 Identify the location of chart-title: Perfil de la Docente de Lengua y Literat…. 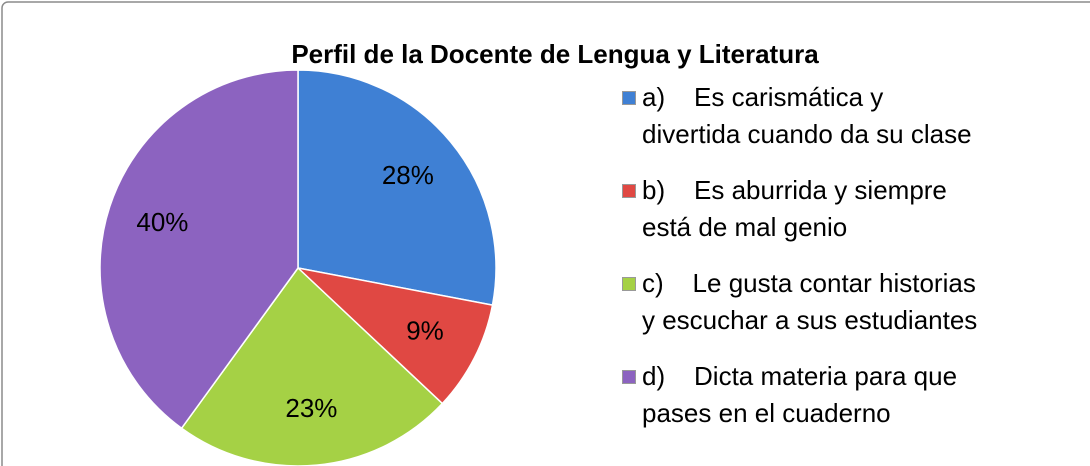
(555, 54).